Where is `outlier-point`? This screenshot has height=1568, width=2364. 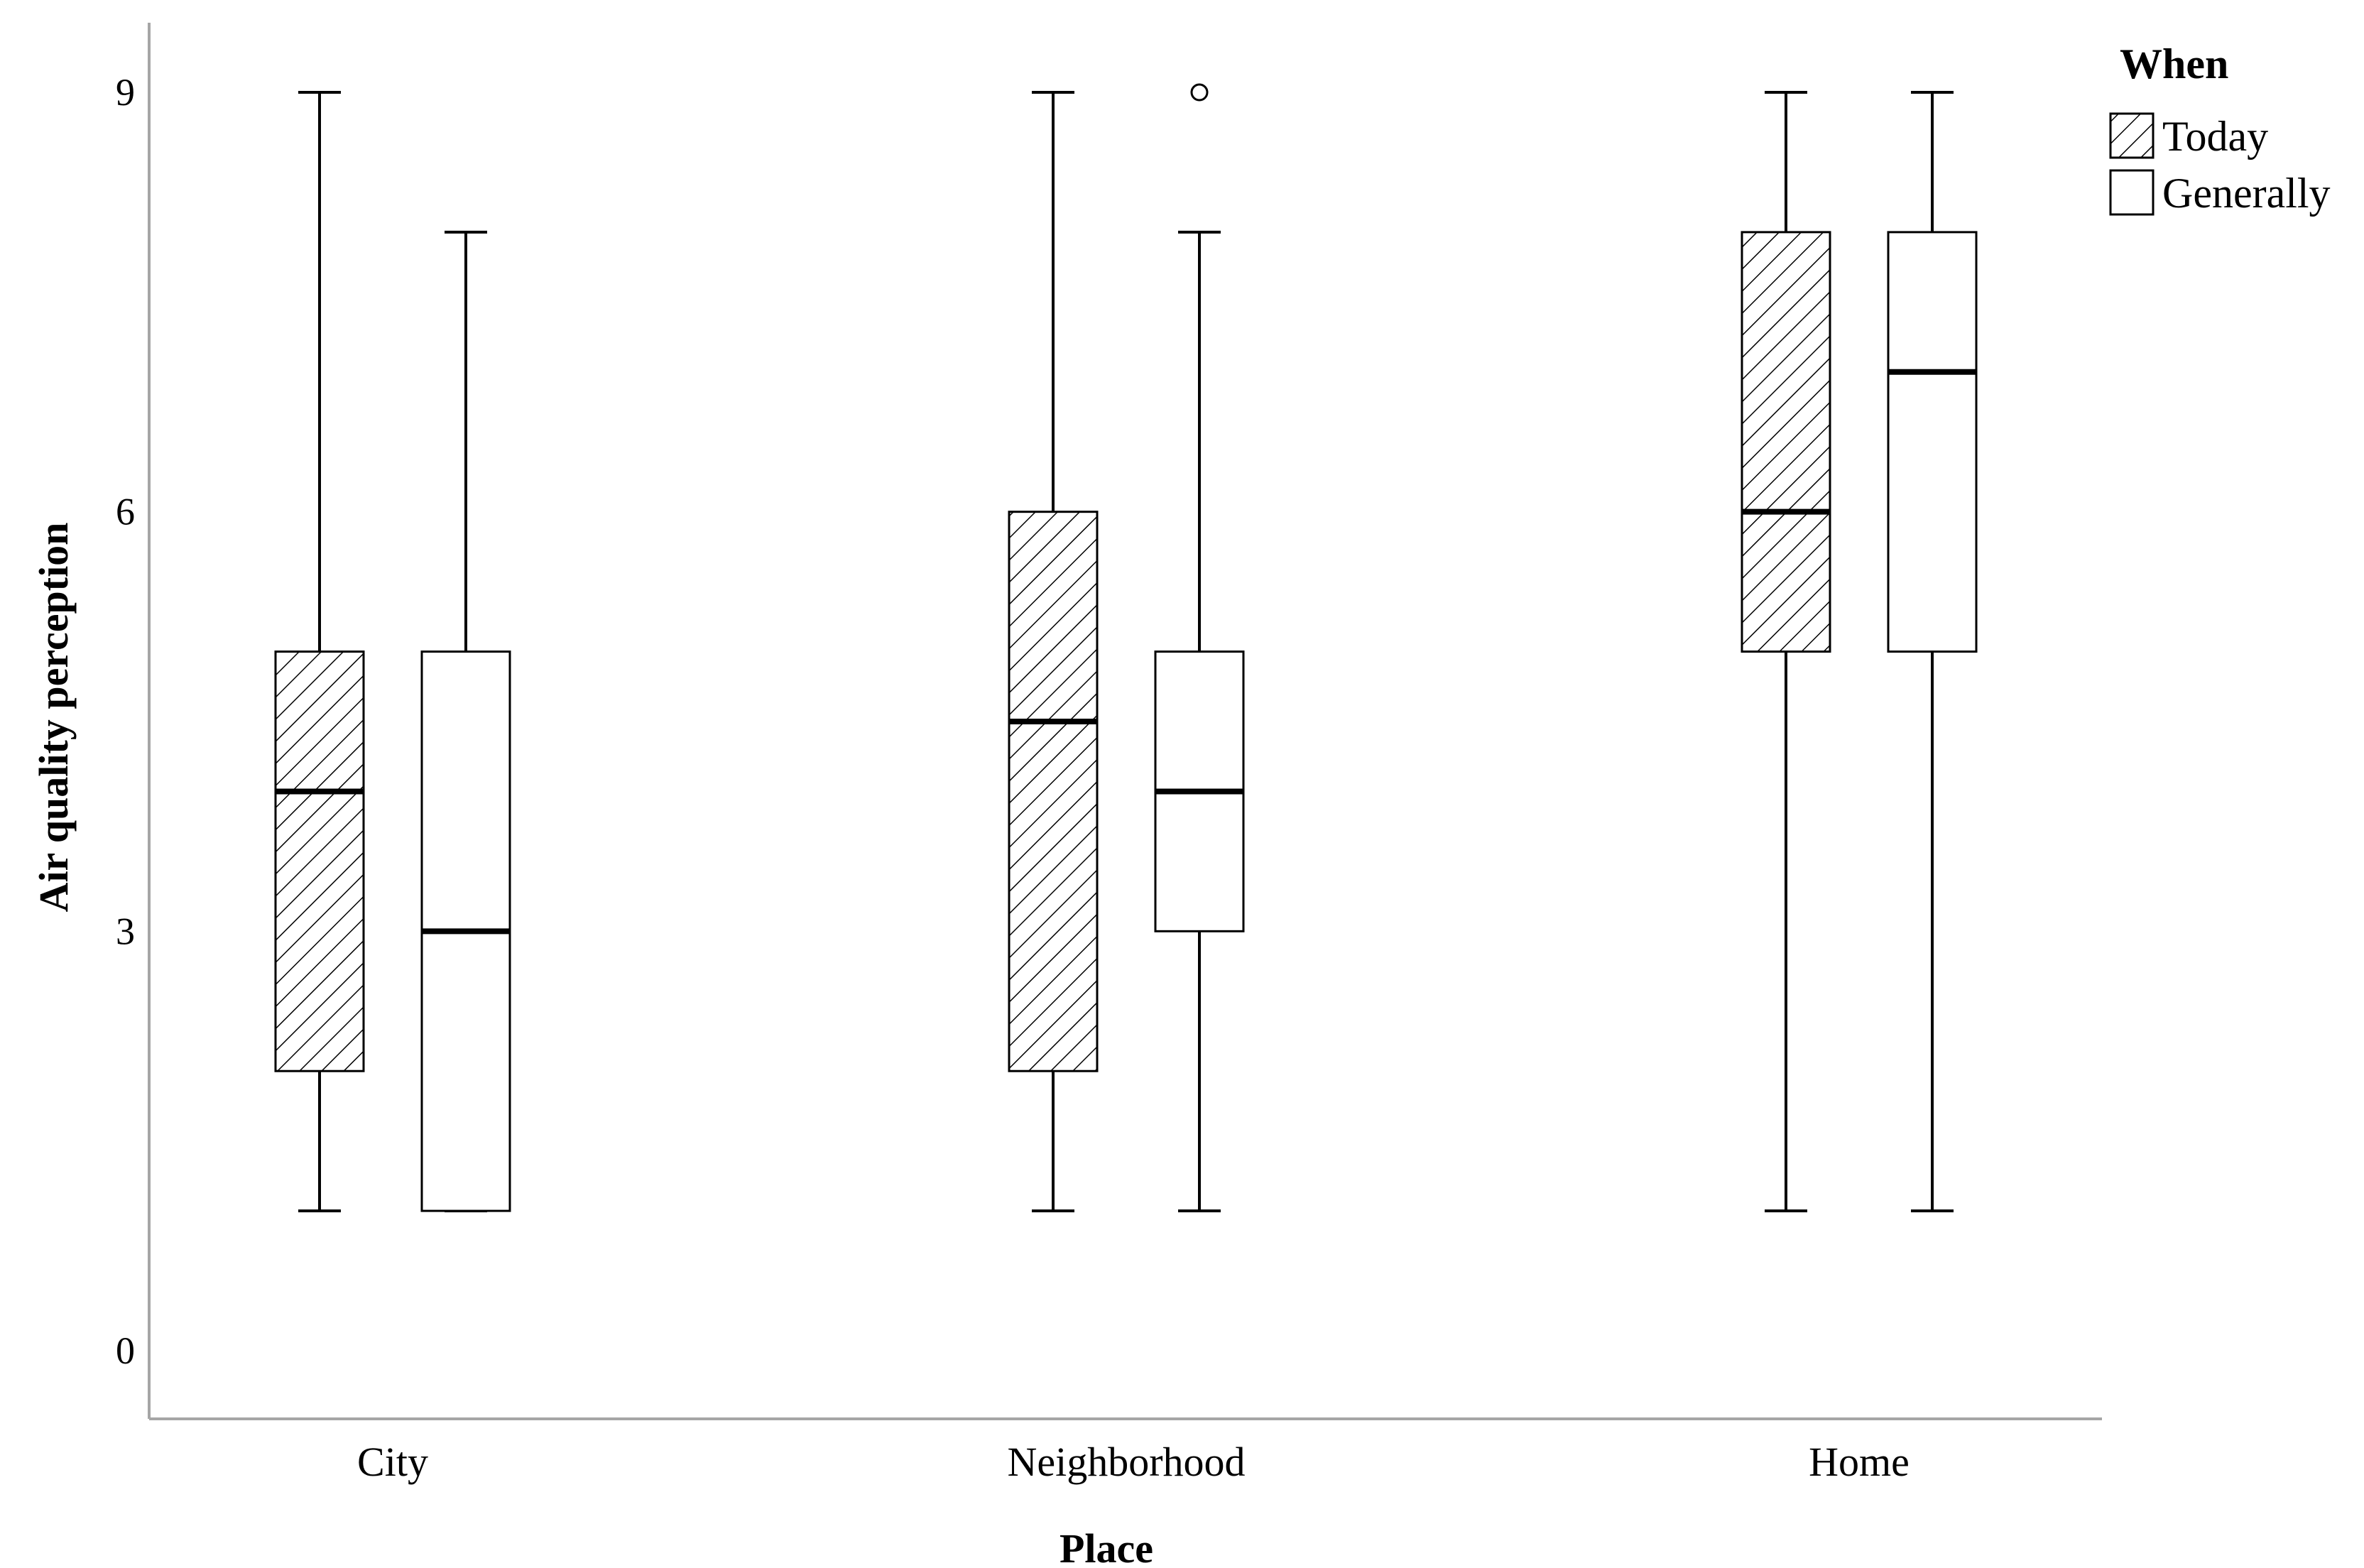
outlier-point is located at coordinates (1199, 92).